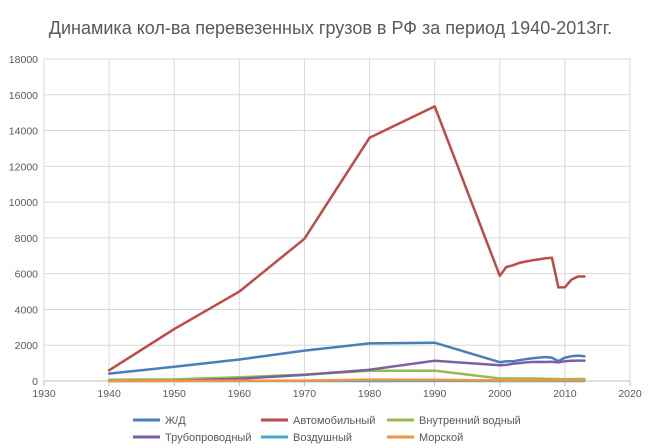  What do you see at coordinates (305, 394) in the screenshot?
I see `x-tick-label: 1970` at bounding box center [305, 394].